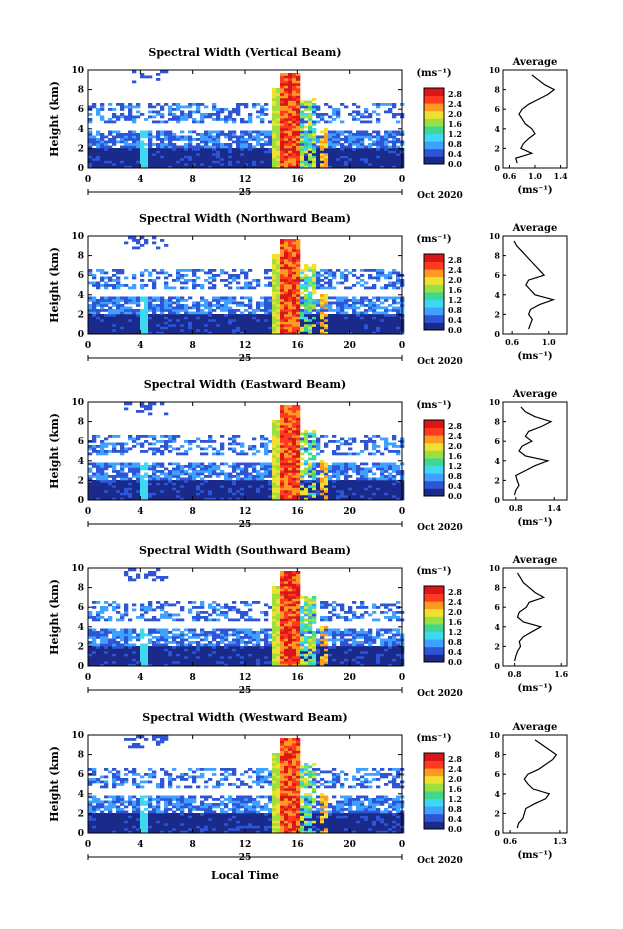 The width and height of the screenshot is (623, 929). What do you see at coordinates (434, 492) in the screenshot?
I see `colorbar-swatch` at bounding box center [434, 492].